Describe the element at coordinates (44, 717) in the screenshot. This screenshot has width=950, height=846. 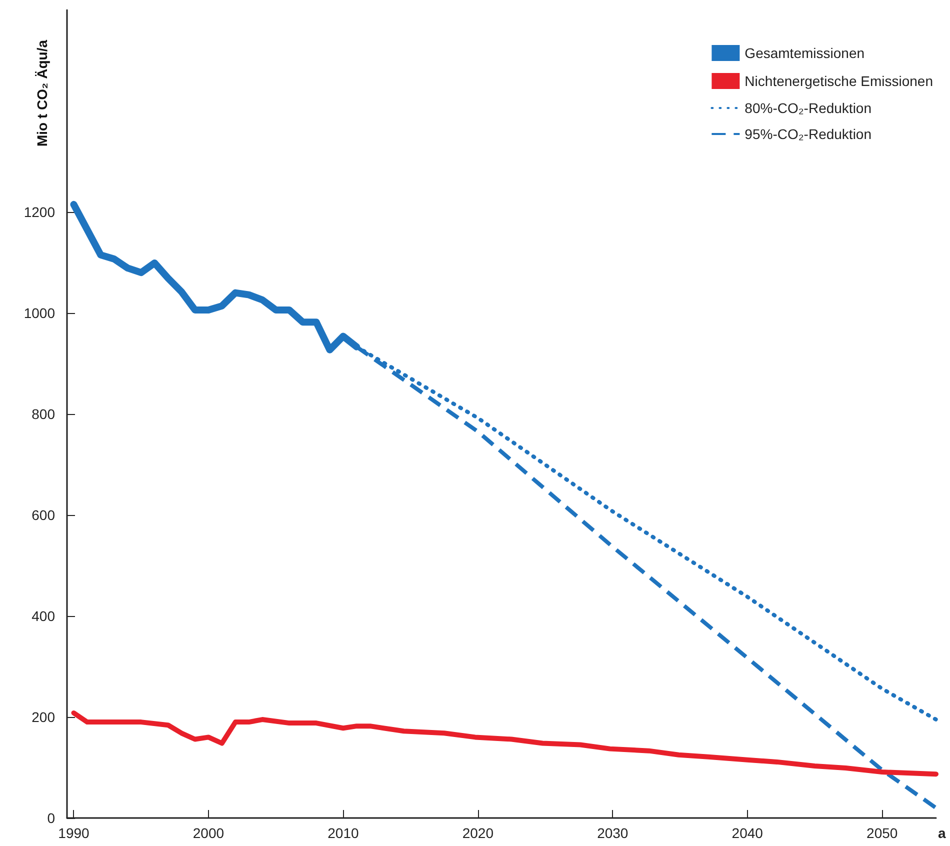
I see `y-tick-label: 200` at that location.